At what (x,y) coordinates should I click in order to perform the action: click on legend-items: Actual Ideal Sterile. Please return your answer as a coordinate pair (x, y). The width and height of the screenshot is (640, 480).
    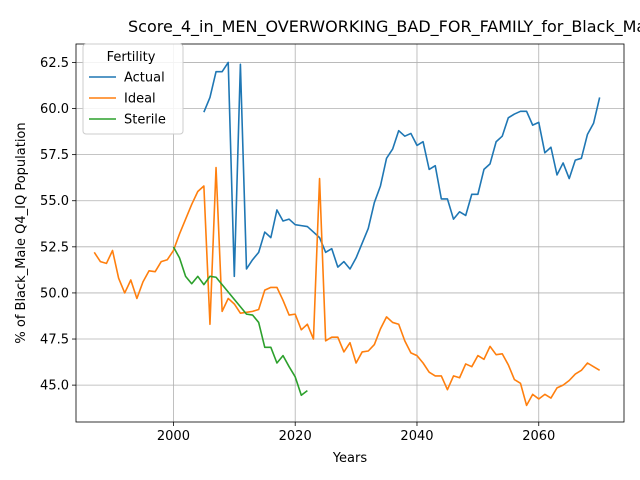
    Looking at the image, I should click on (127, 99).